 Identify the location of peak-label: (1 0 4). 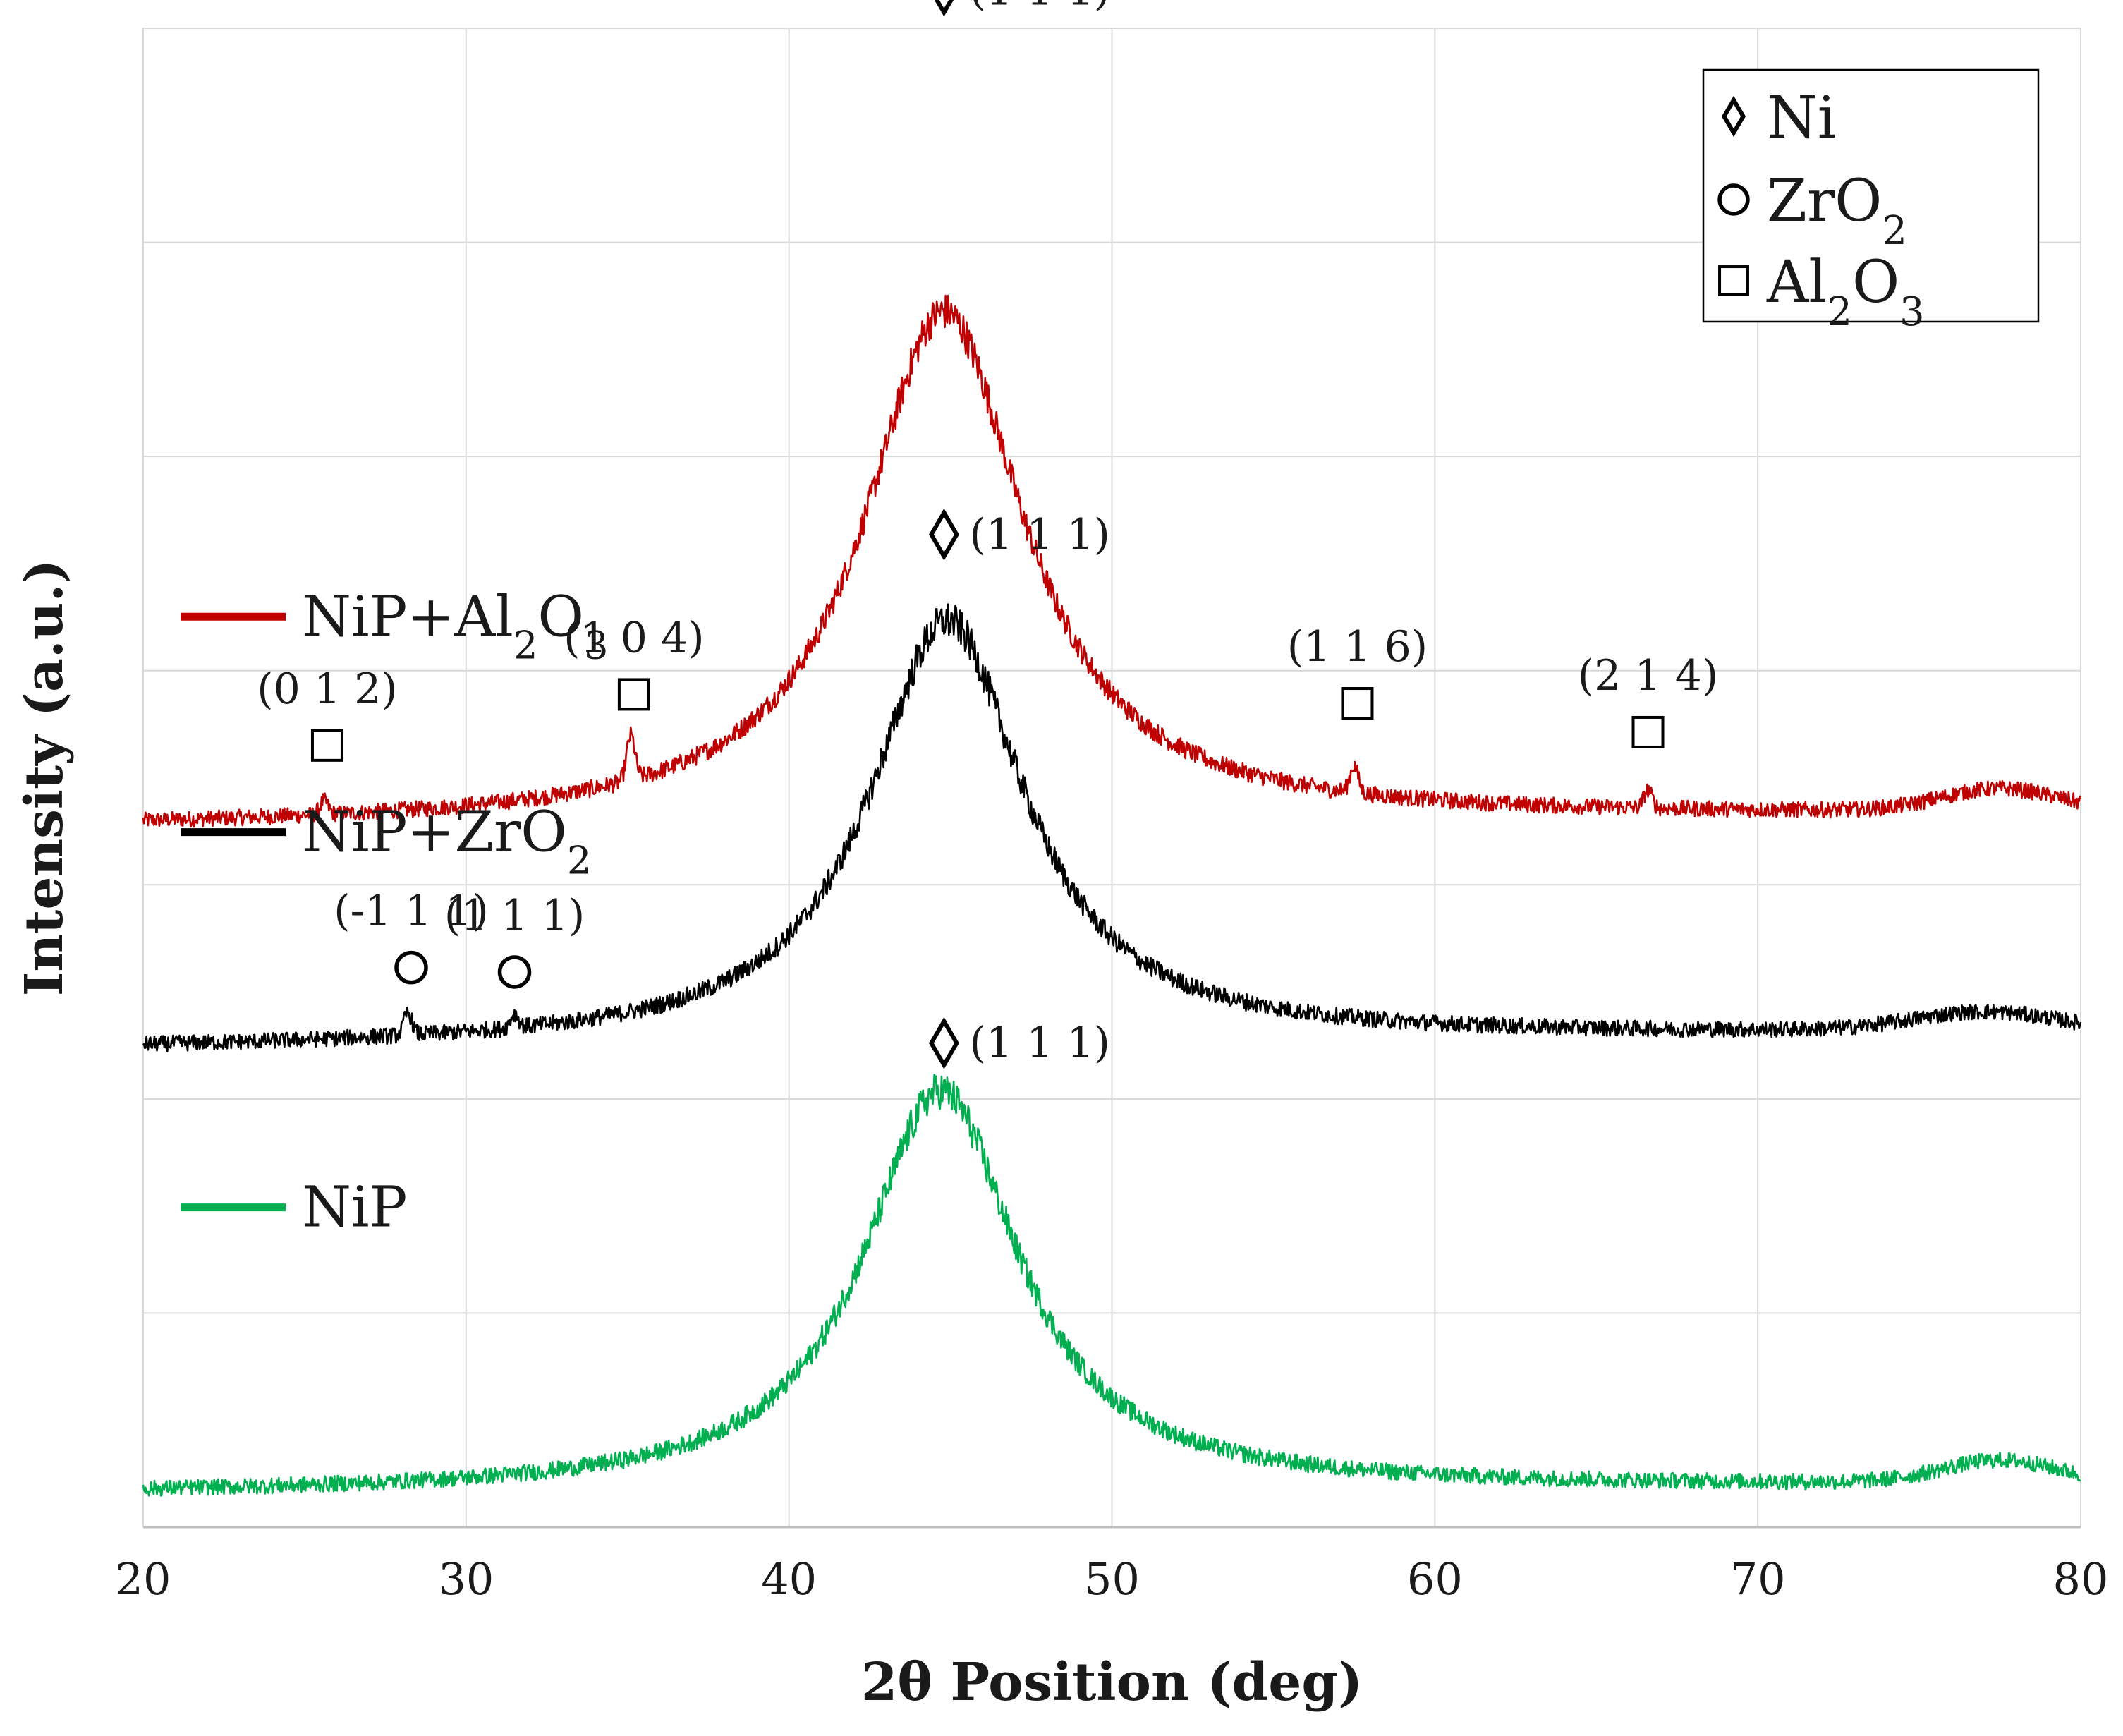
(634, 637).